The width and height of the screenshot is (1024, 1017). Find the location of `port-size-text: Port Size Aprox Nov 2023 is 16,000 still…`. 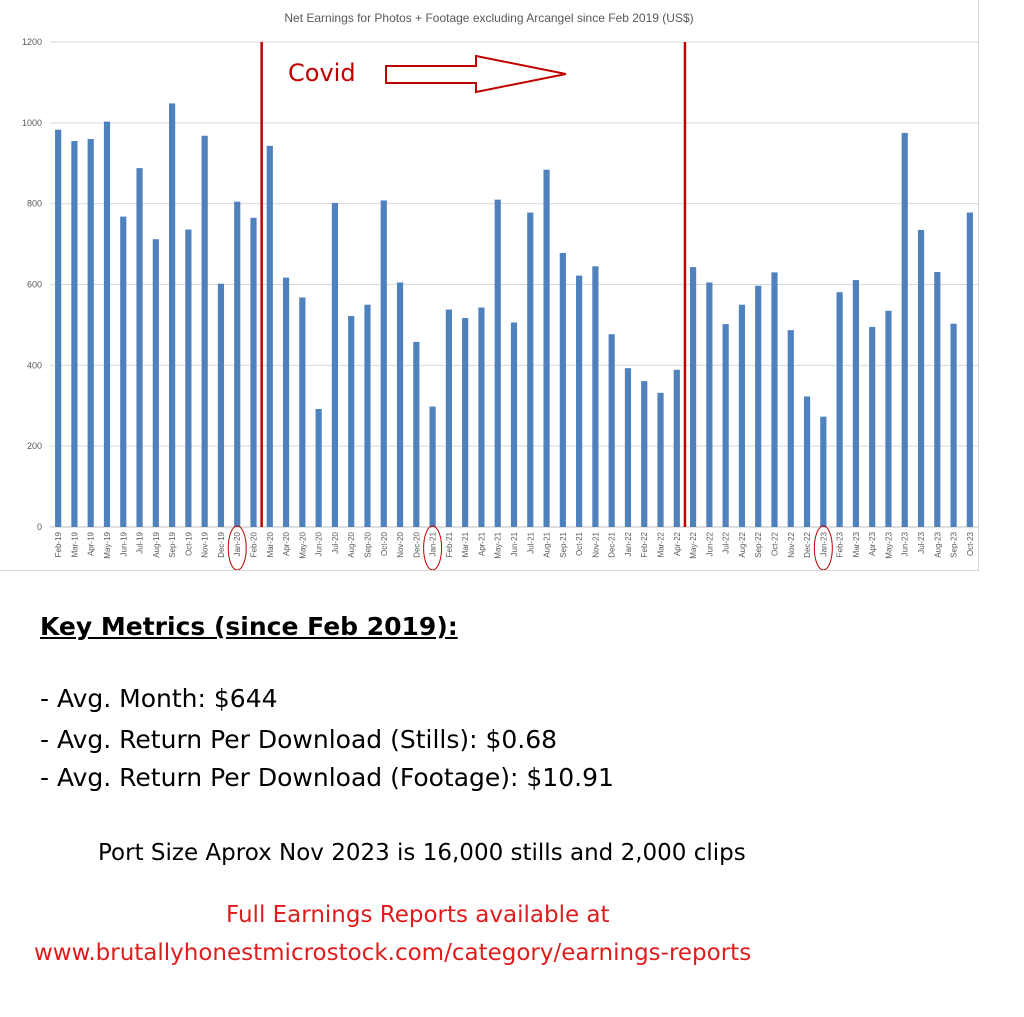

port-size-text: Port Size Aprox Nov 2023 is 16,000 still… is located at coordinates (422, 853).